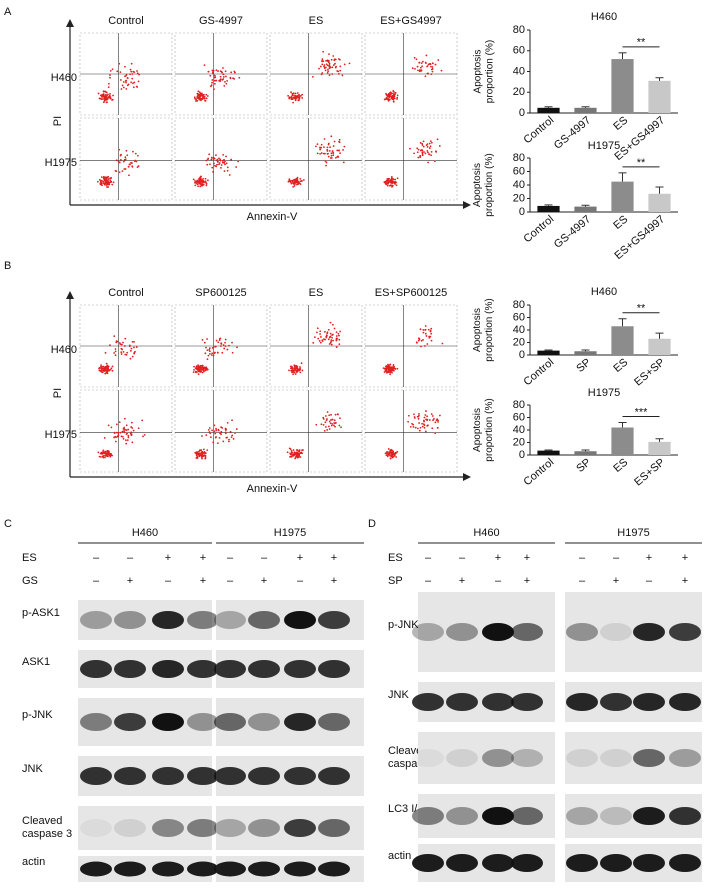 The width and height of the screenshot is (707, 892). Describe the element at coordinates (411, 431) in the screenshot. I see `cytometry-plot` at that location.